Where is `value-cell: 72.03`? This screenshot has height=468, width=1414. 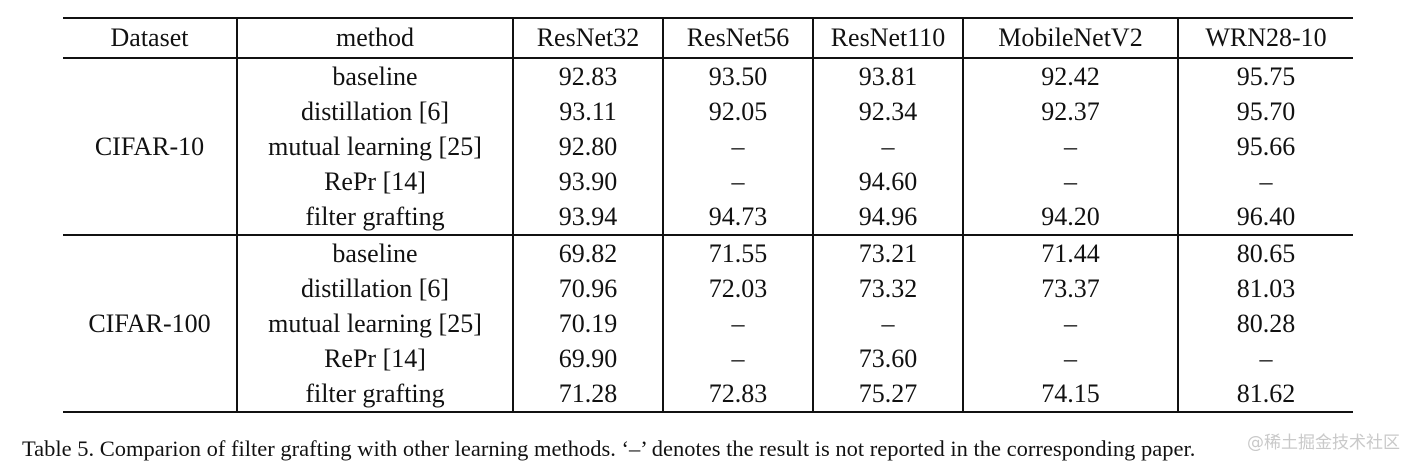
value-cell: 72.03 is located at coordinates (737, 288).